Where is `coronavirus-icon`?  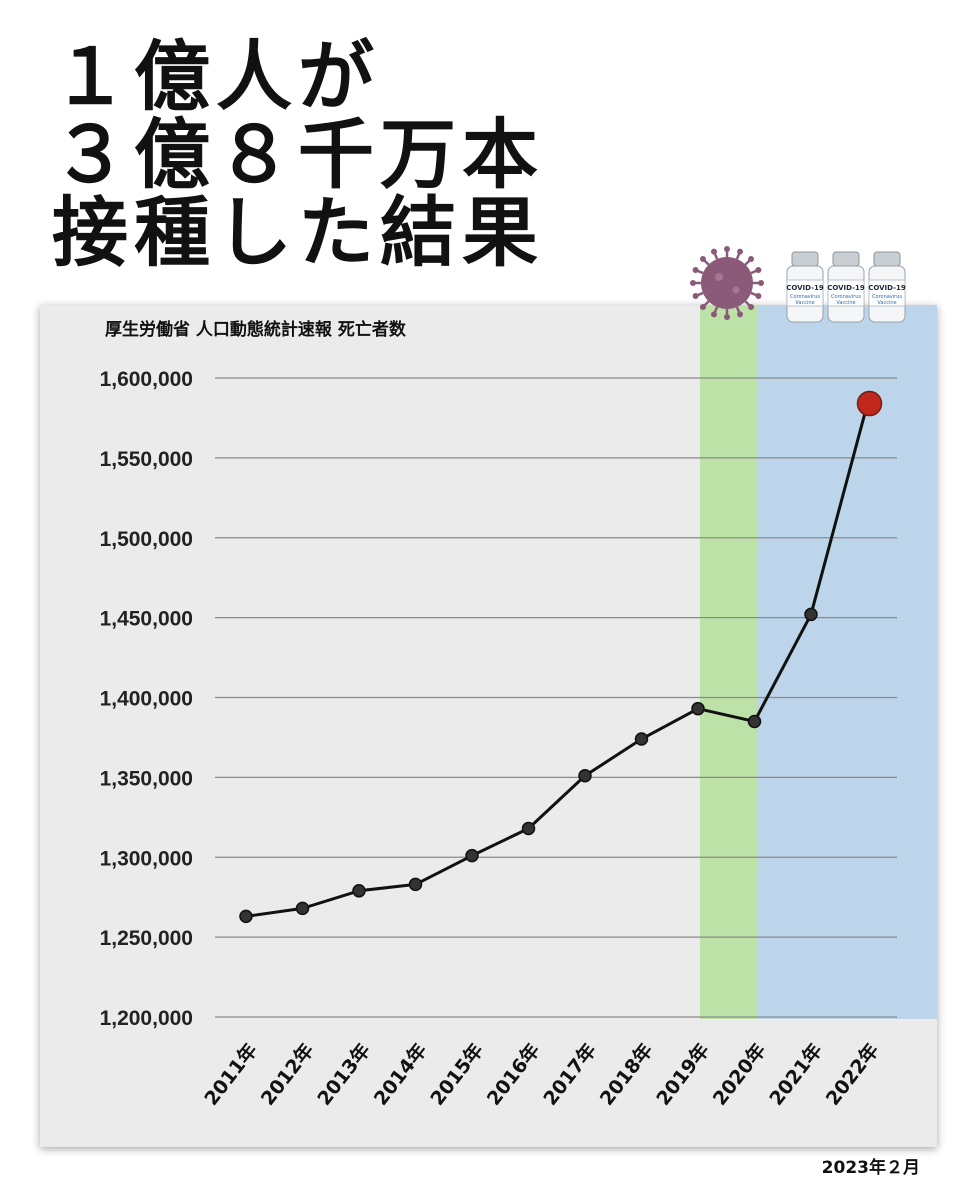
coronavirus-icon is located at coordinates (727, 283).